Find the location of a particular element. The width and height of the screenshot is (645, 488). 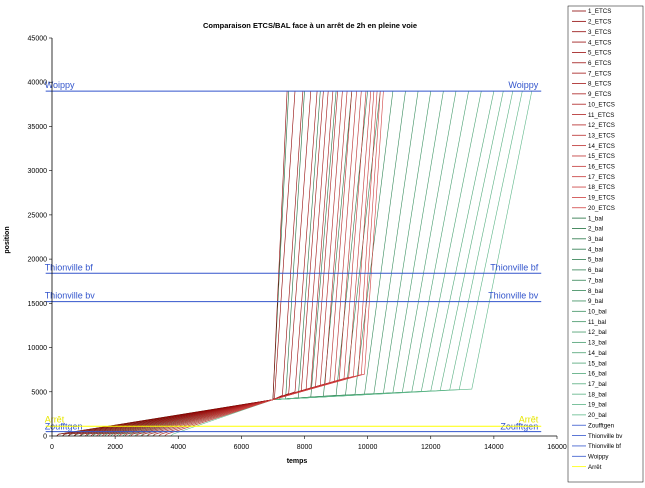

legend-entry-23: 3_bal is located at coordinates (595, 239).